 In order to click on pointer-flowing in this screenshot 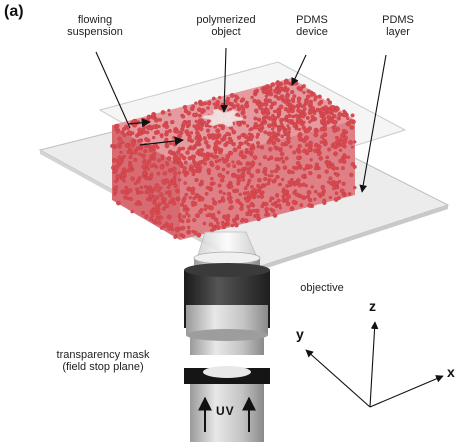, I will do `click(113, 90)`.